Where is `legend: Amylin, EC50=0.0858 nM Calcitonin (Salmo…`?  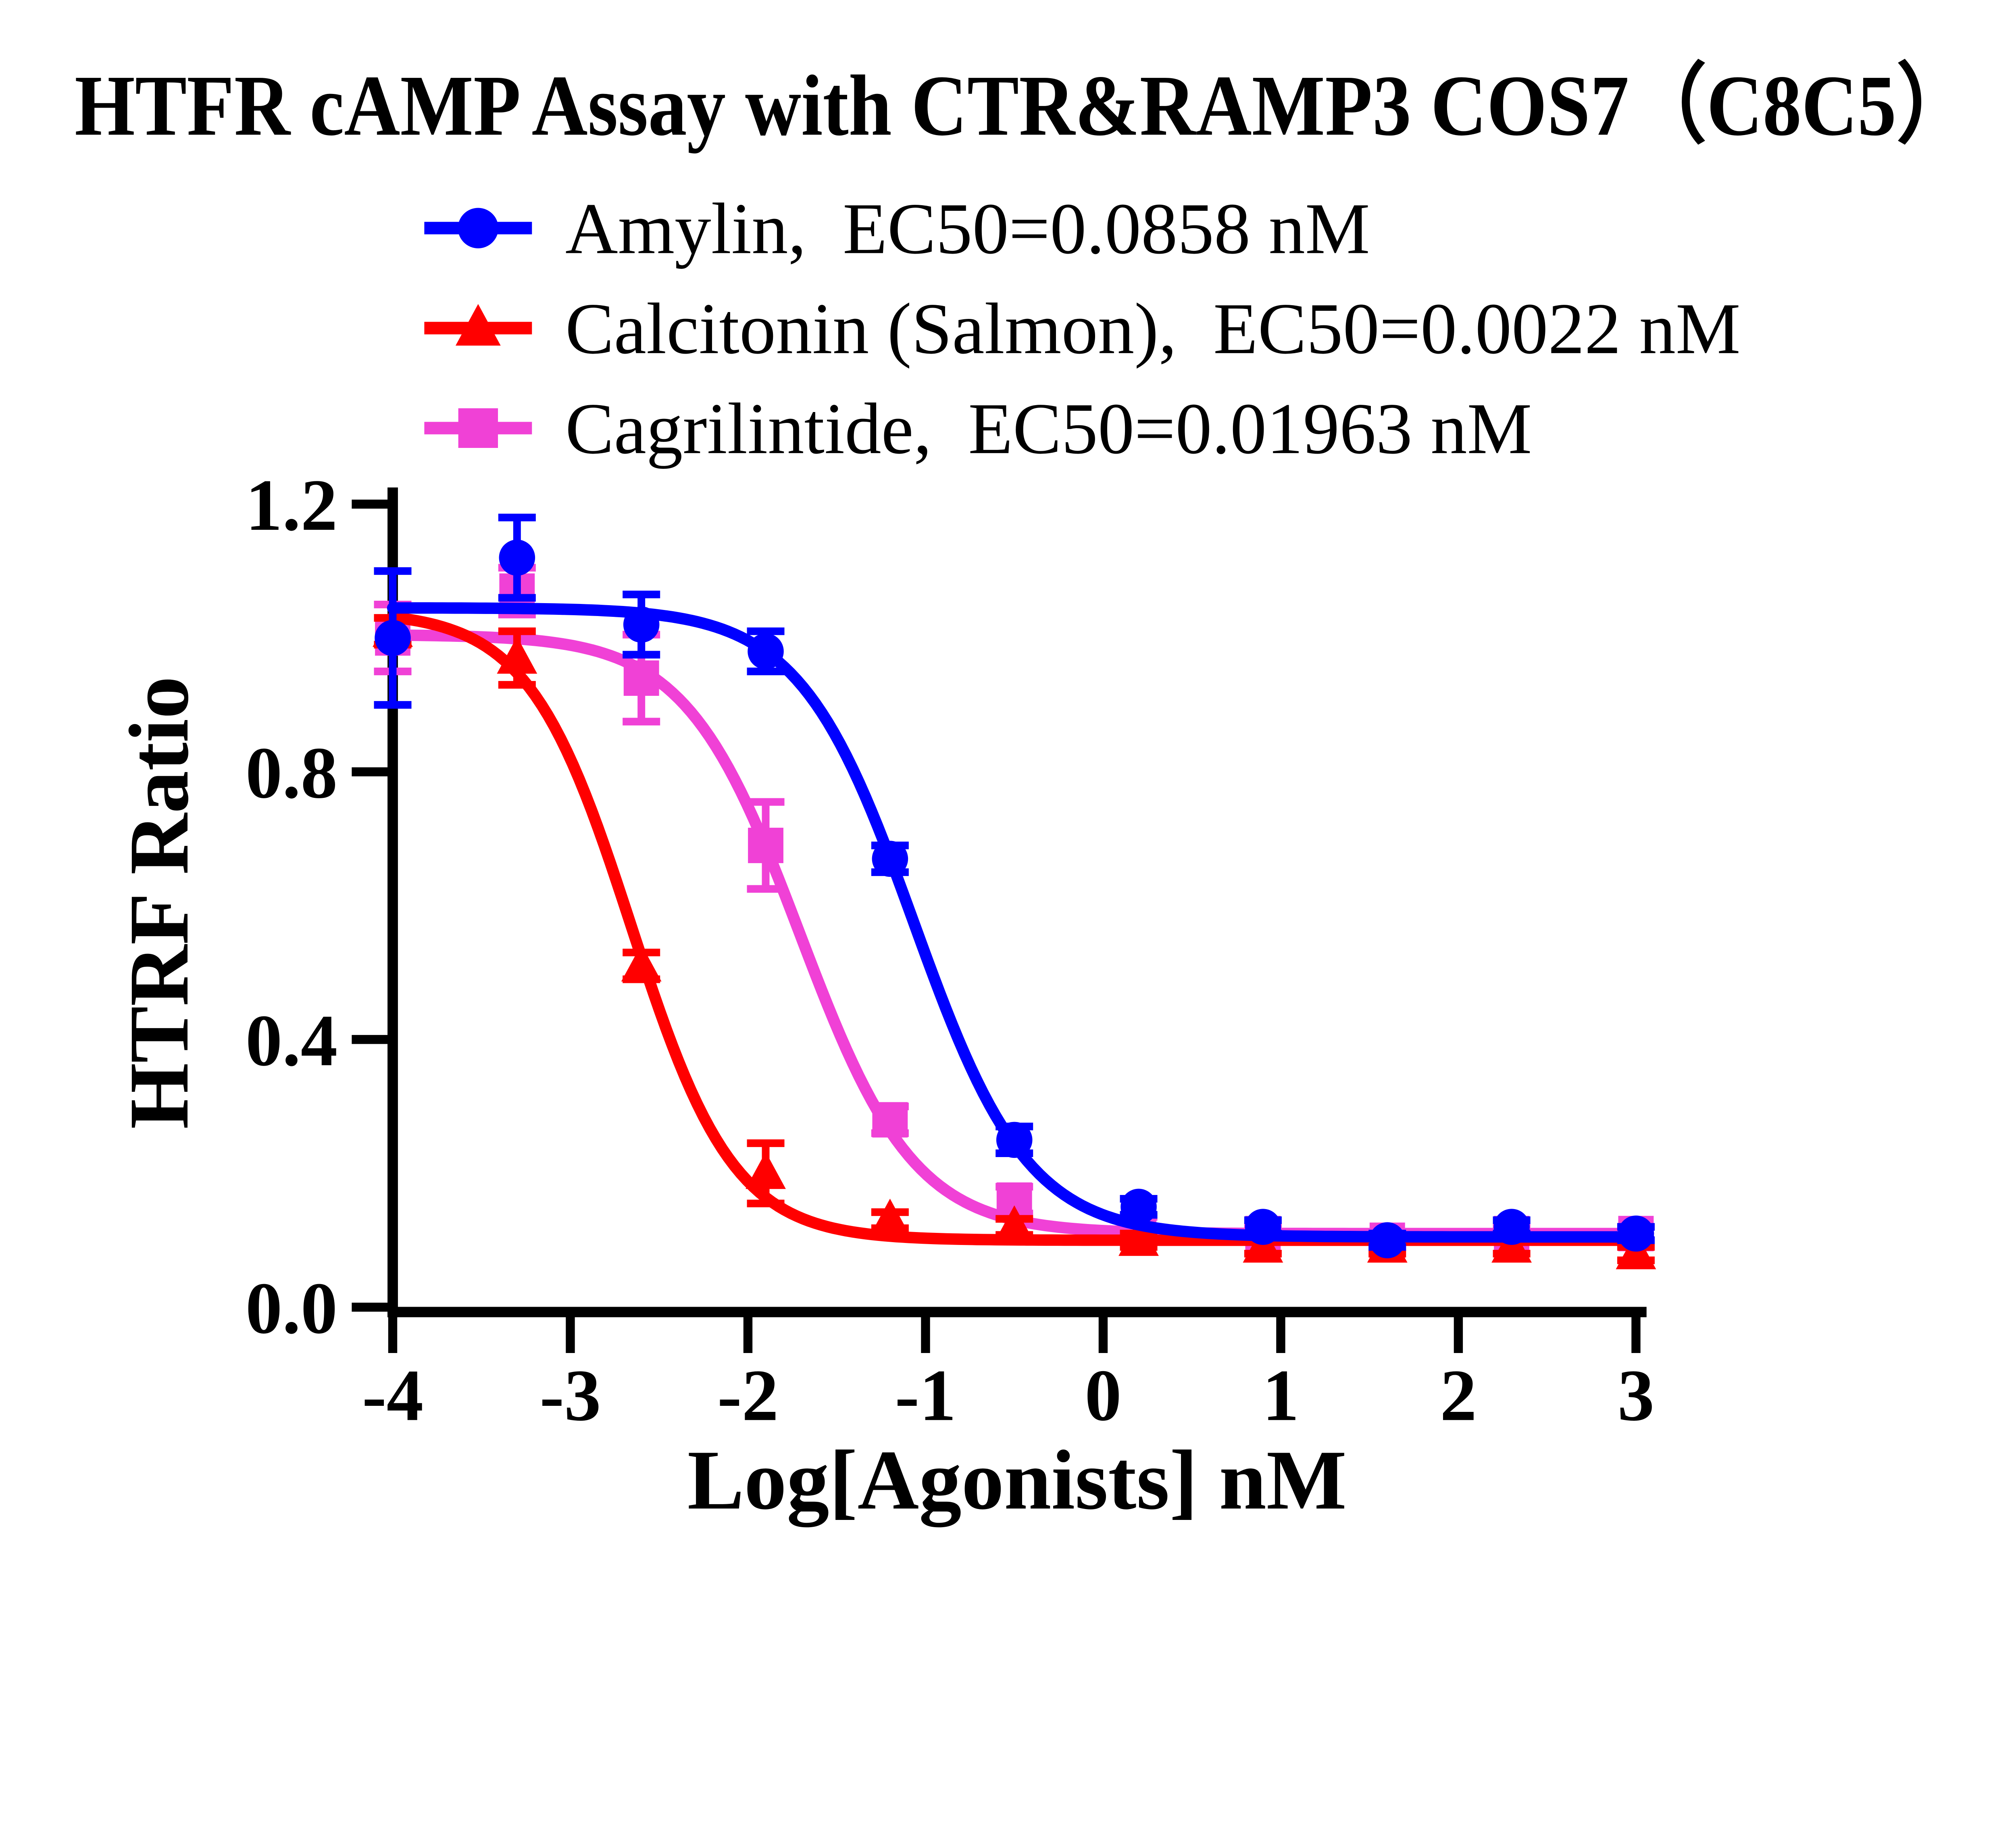 legend: Amylin, EC50=0.0858 nM Calcitonin (Salmo… is located at coordinates (1082, 329).